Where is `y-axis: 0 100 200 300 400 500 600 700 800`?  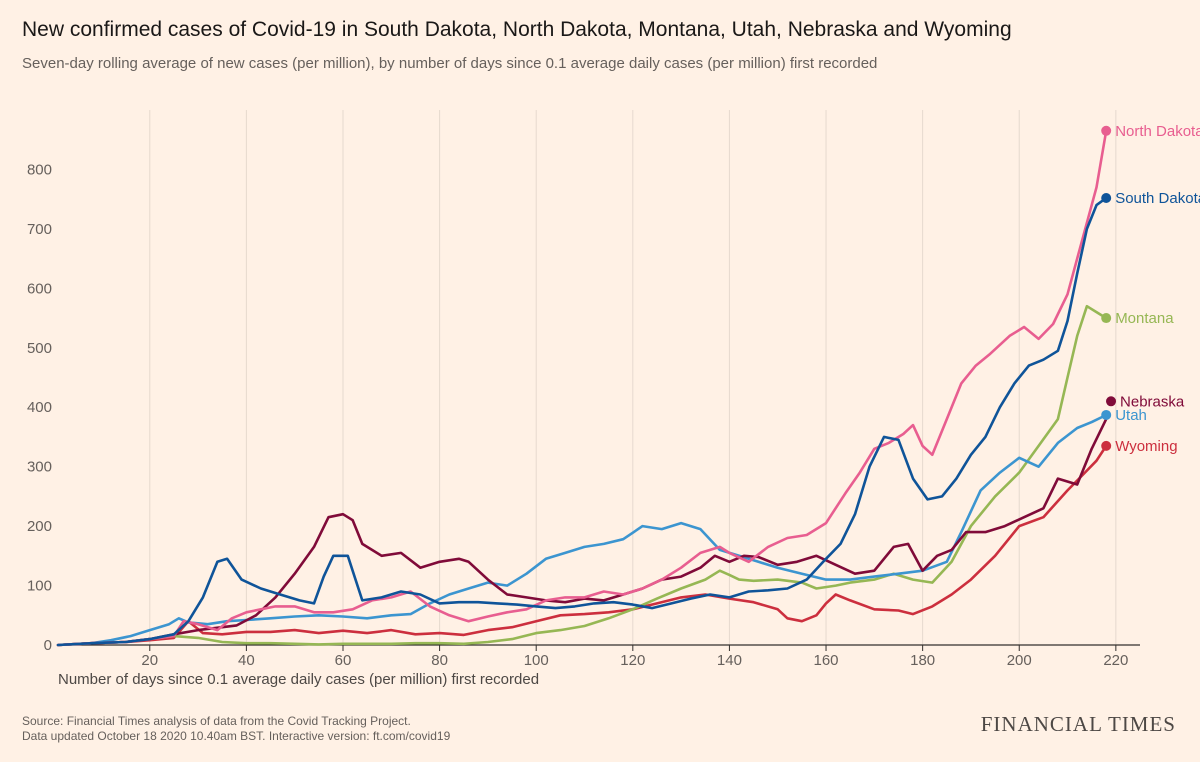
y-axis: 0 100 200 300 400 500 600 700 800 is located at coordinates (39, 407).